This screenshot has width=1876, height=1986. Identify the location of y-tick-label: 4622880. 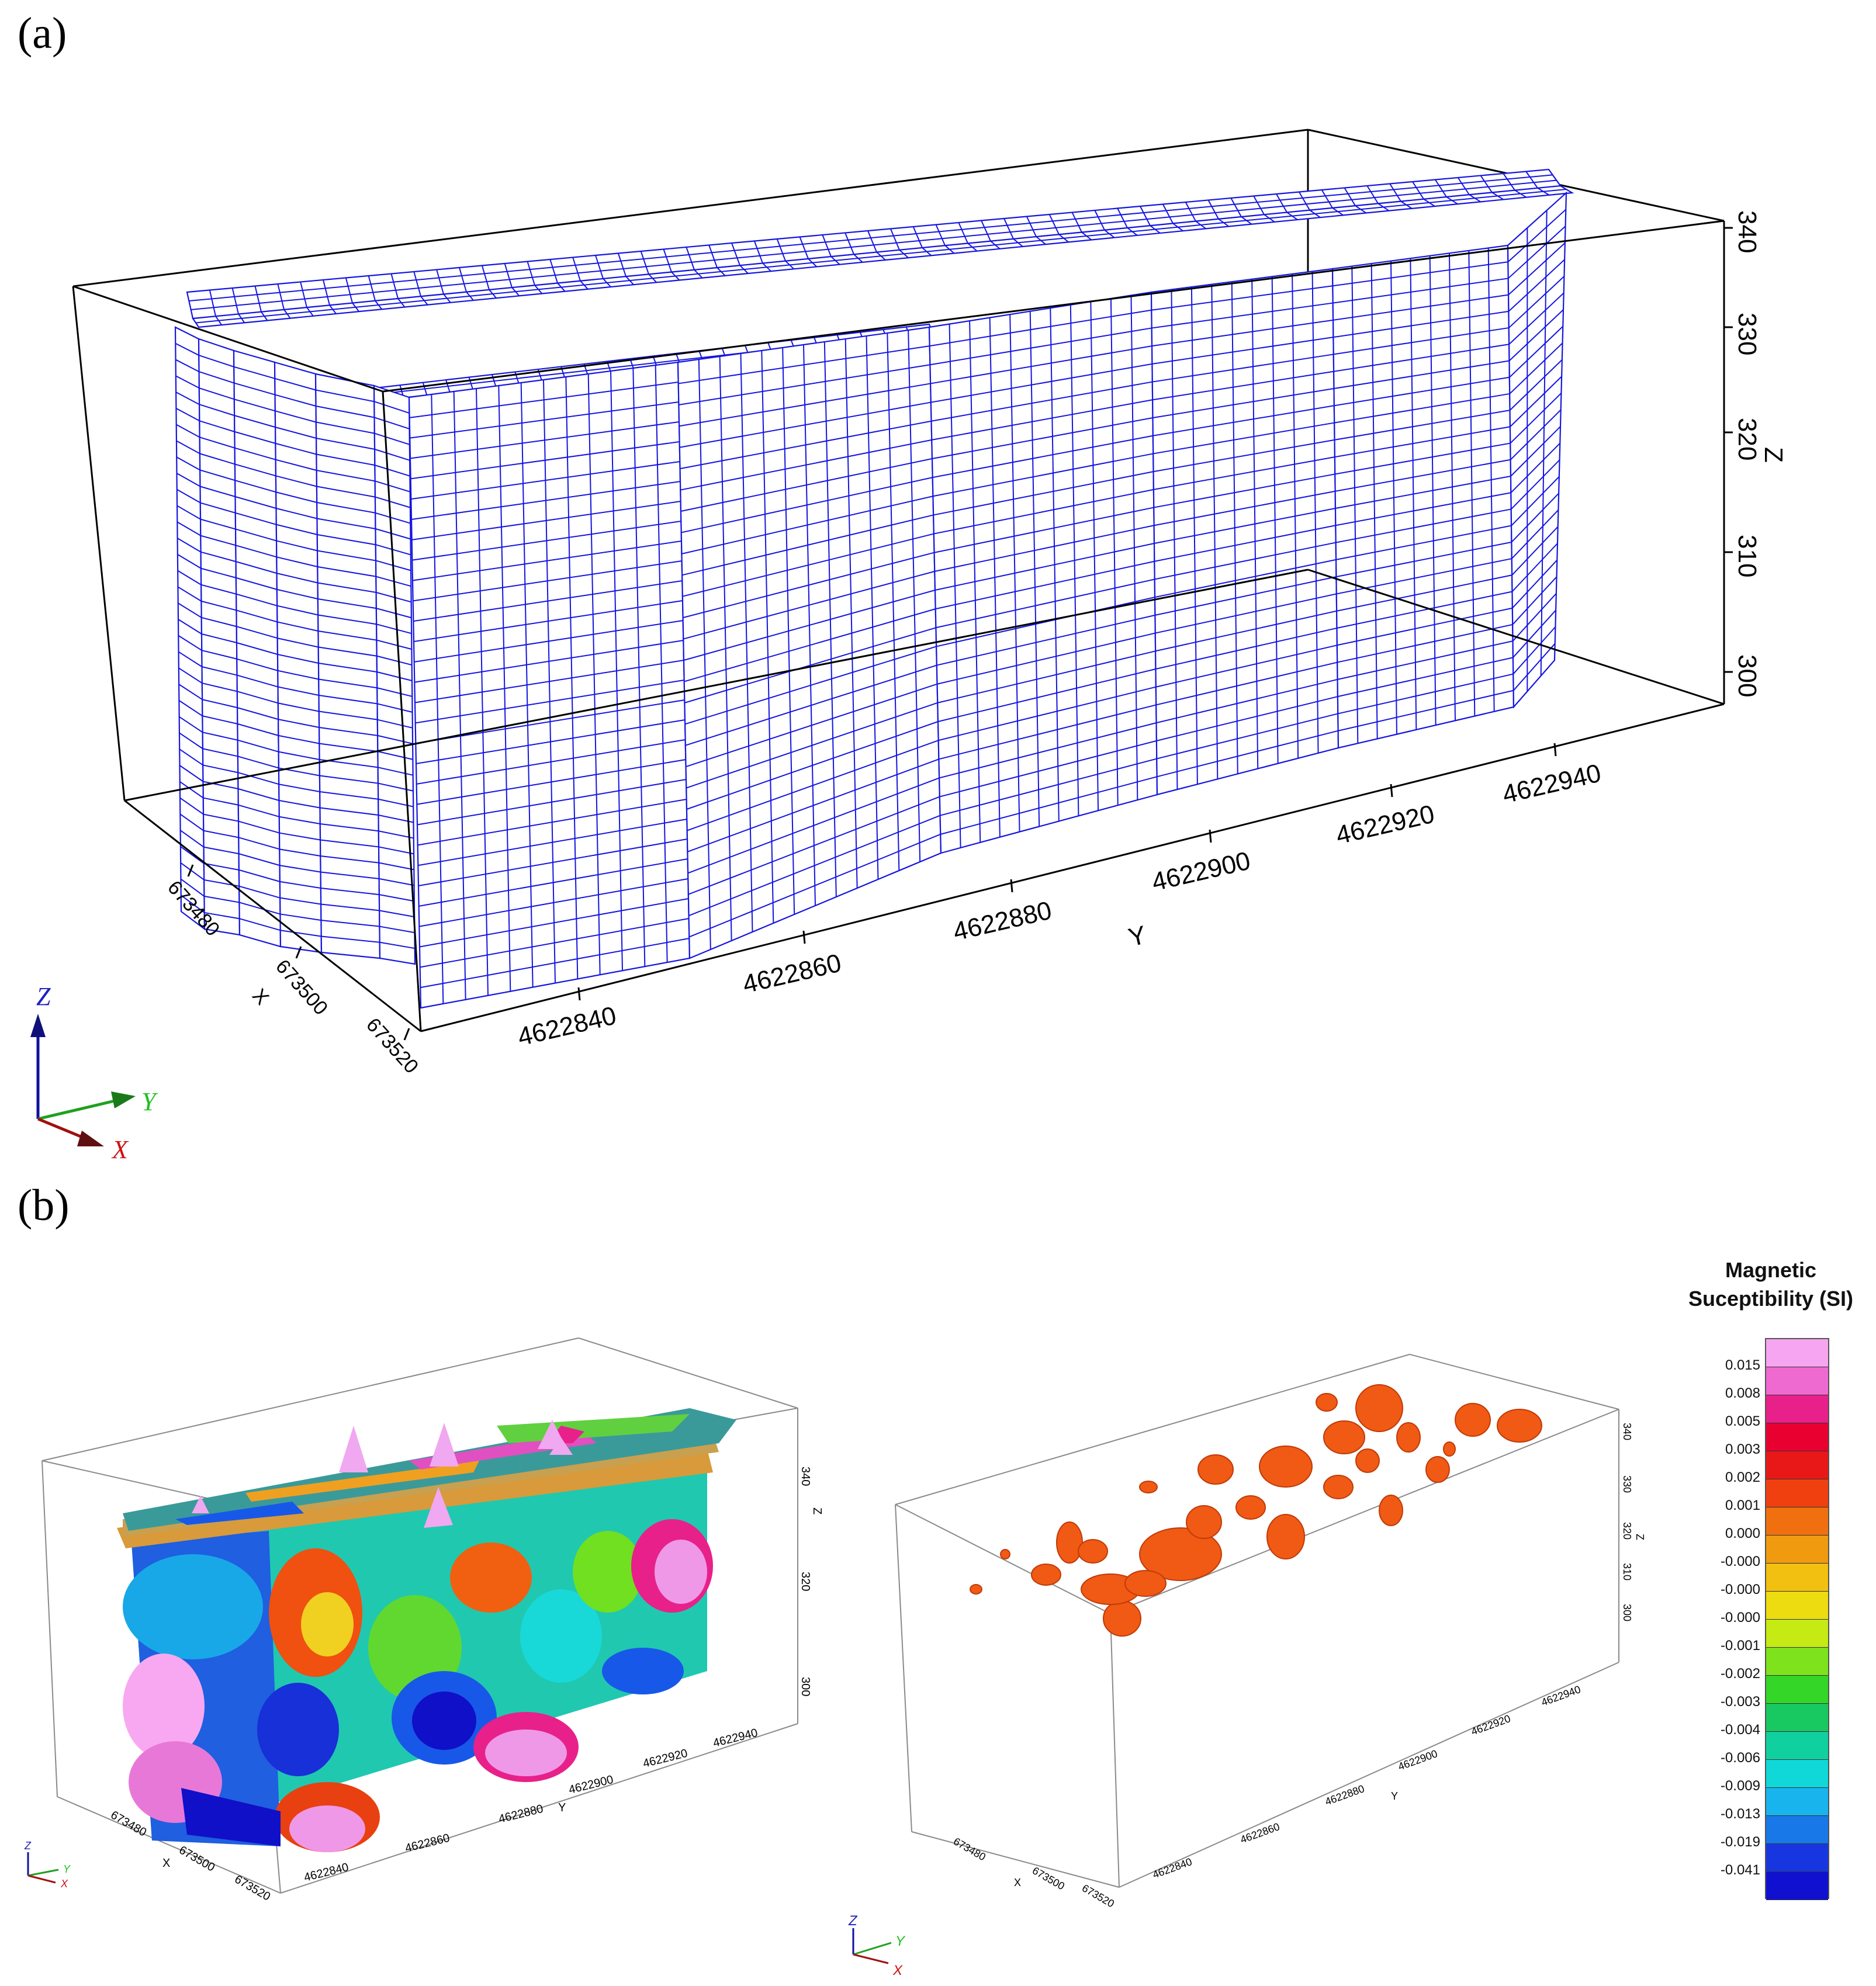
(1345, 1795).